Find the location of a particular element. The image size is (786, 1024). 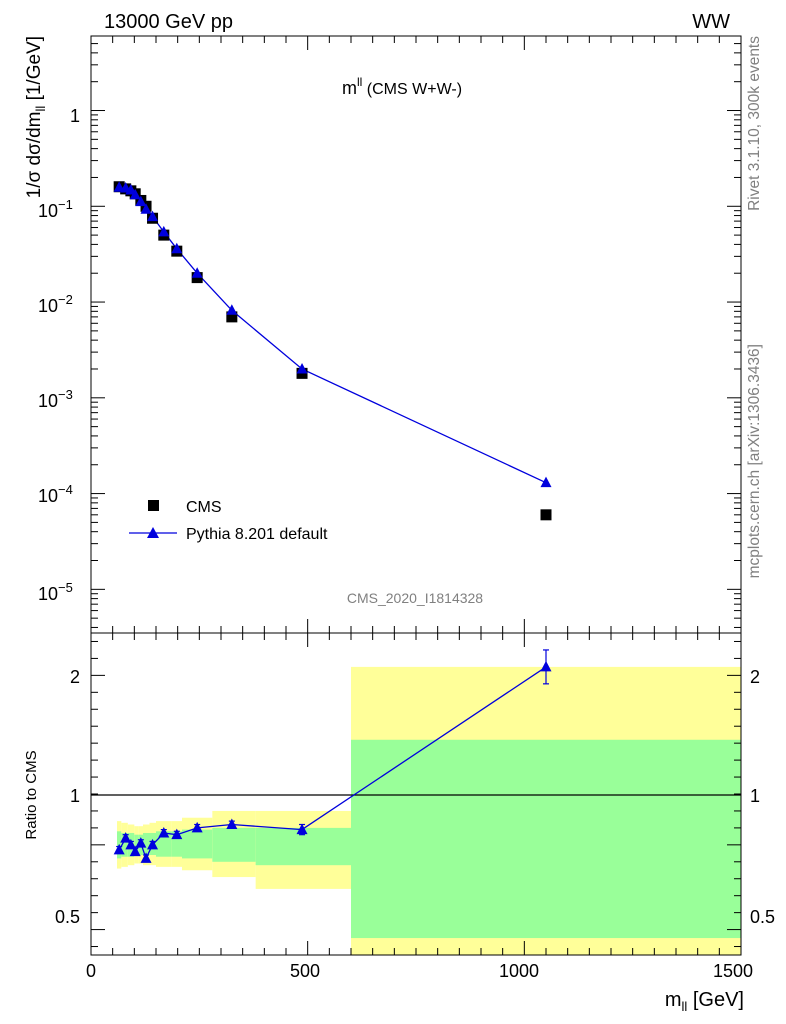

ytick-label-1e-1: 10⁻¹ is located at coordinates (55, 209).